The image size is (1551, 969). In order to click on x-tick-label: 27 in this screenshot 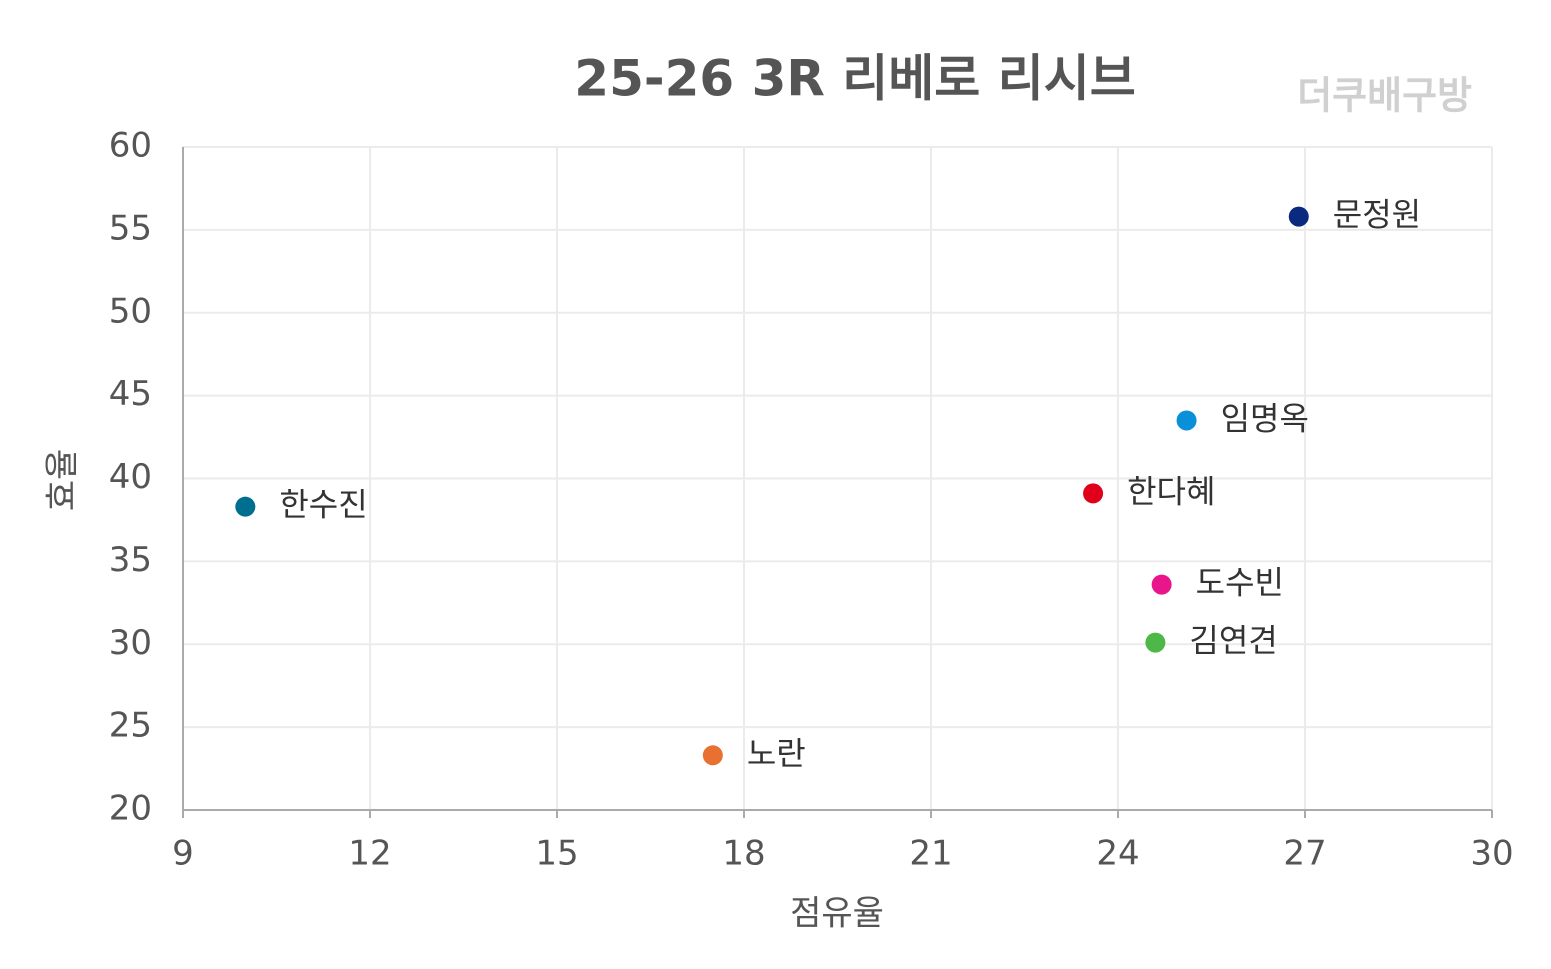, I will do `click(1304, 854)`.